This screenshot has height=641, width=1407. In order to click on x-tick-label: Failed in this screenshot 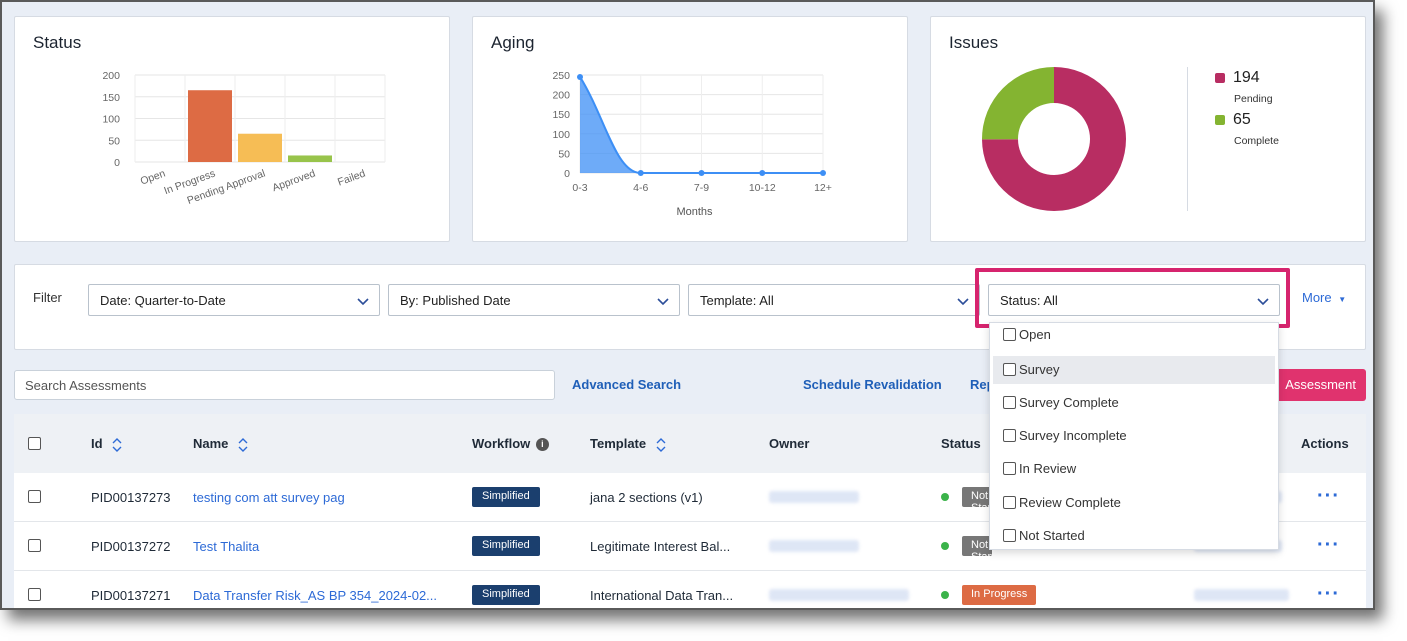, I will do `click(351, 177)`.